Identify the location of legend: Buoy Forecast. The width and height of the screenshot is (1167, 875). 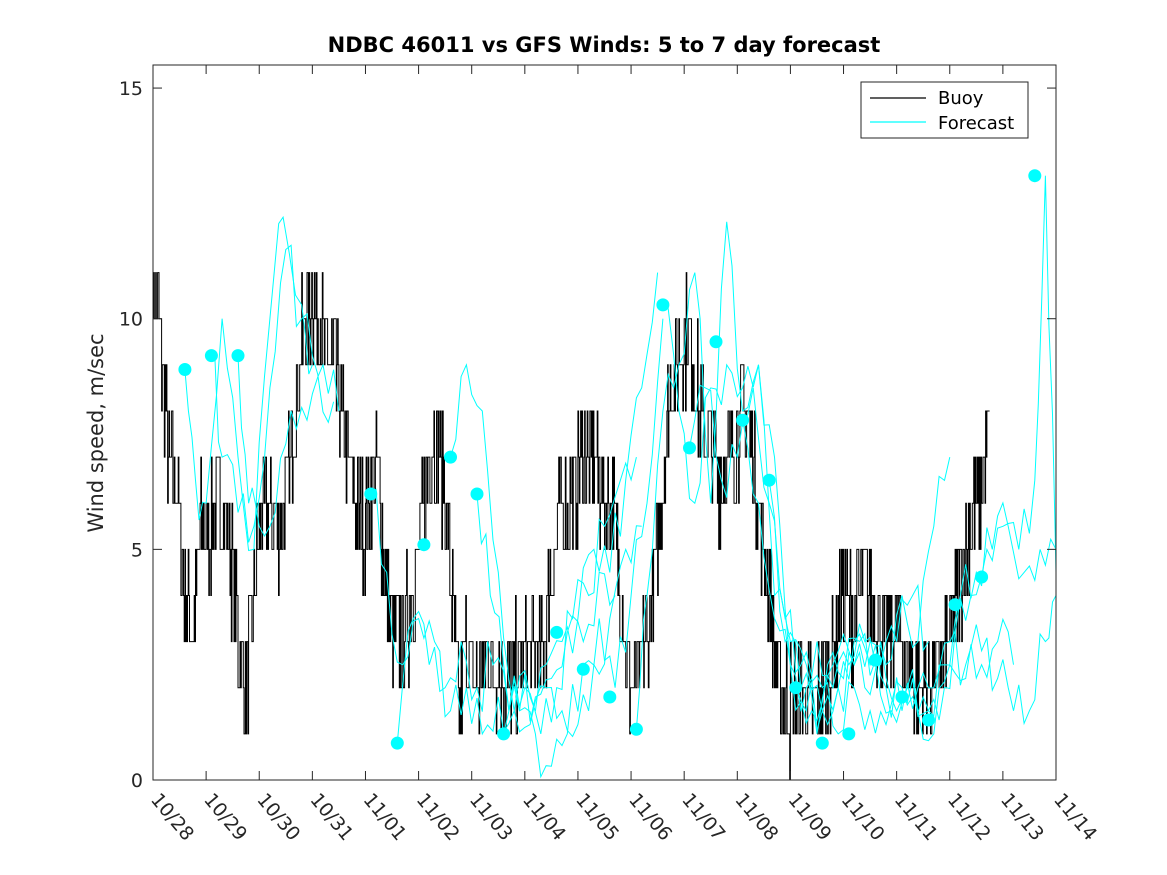
(944, 110).